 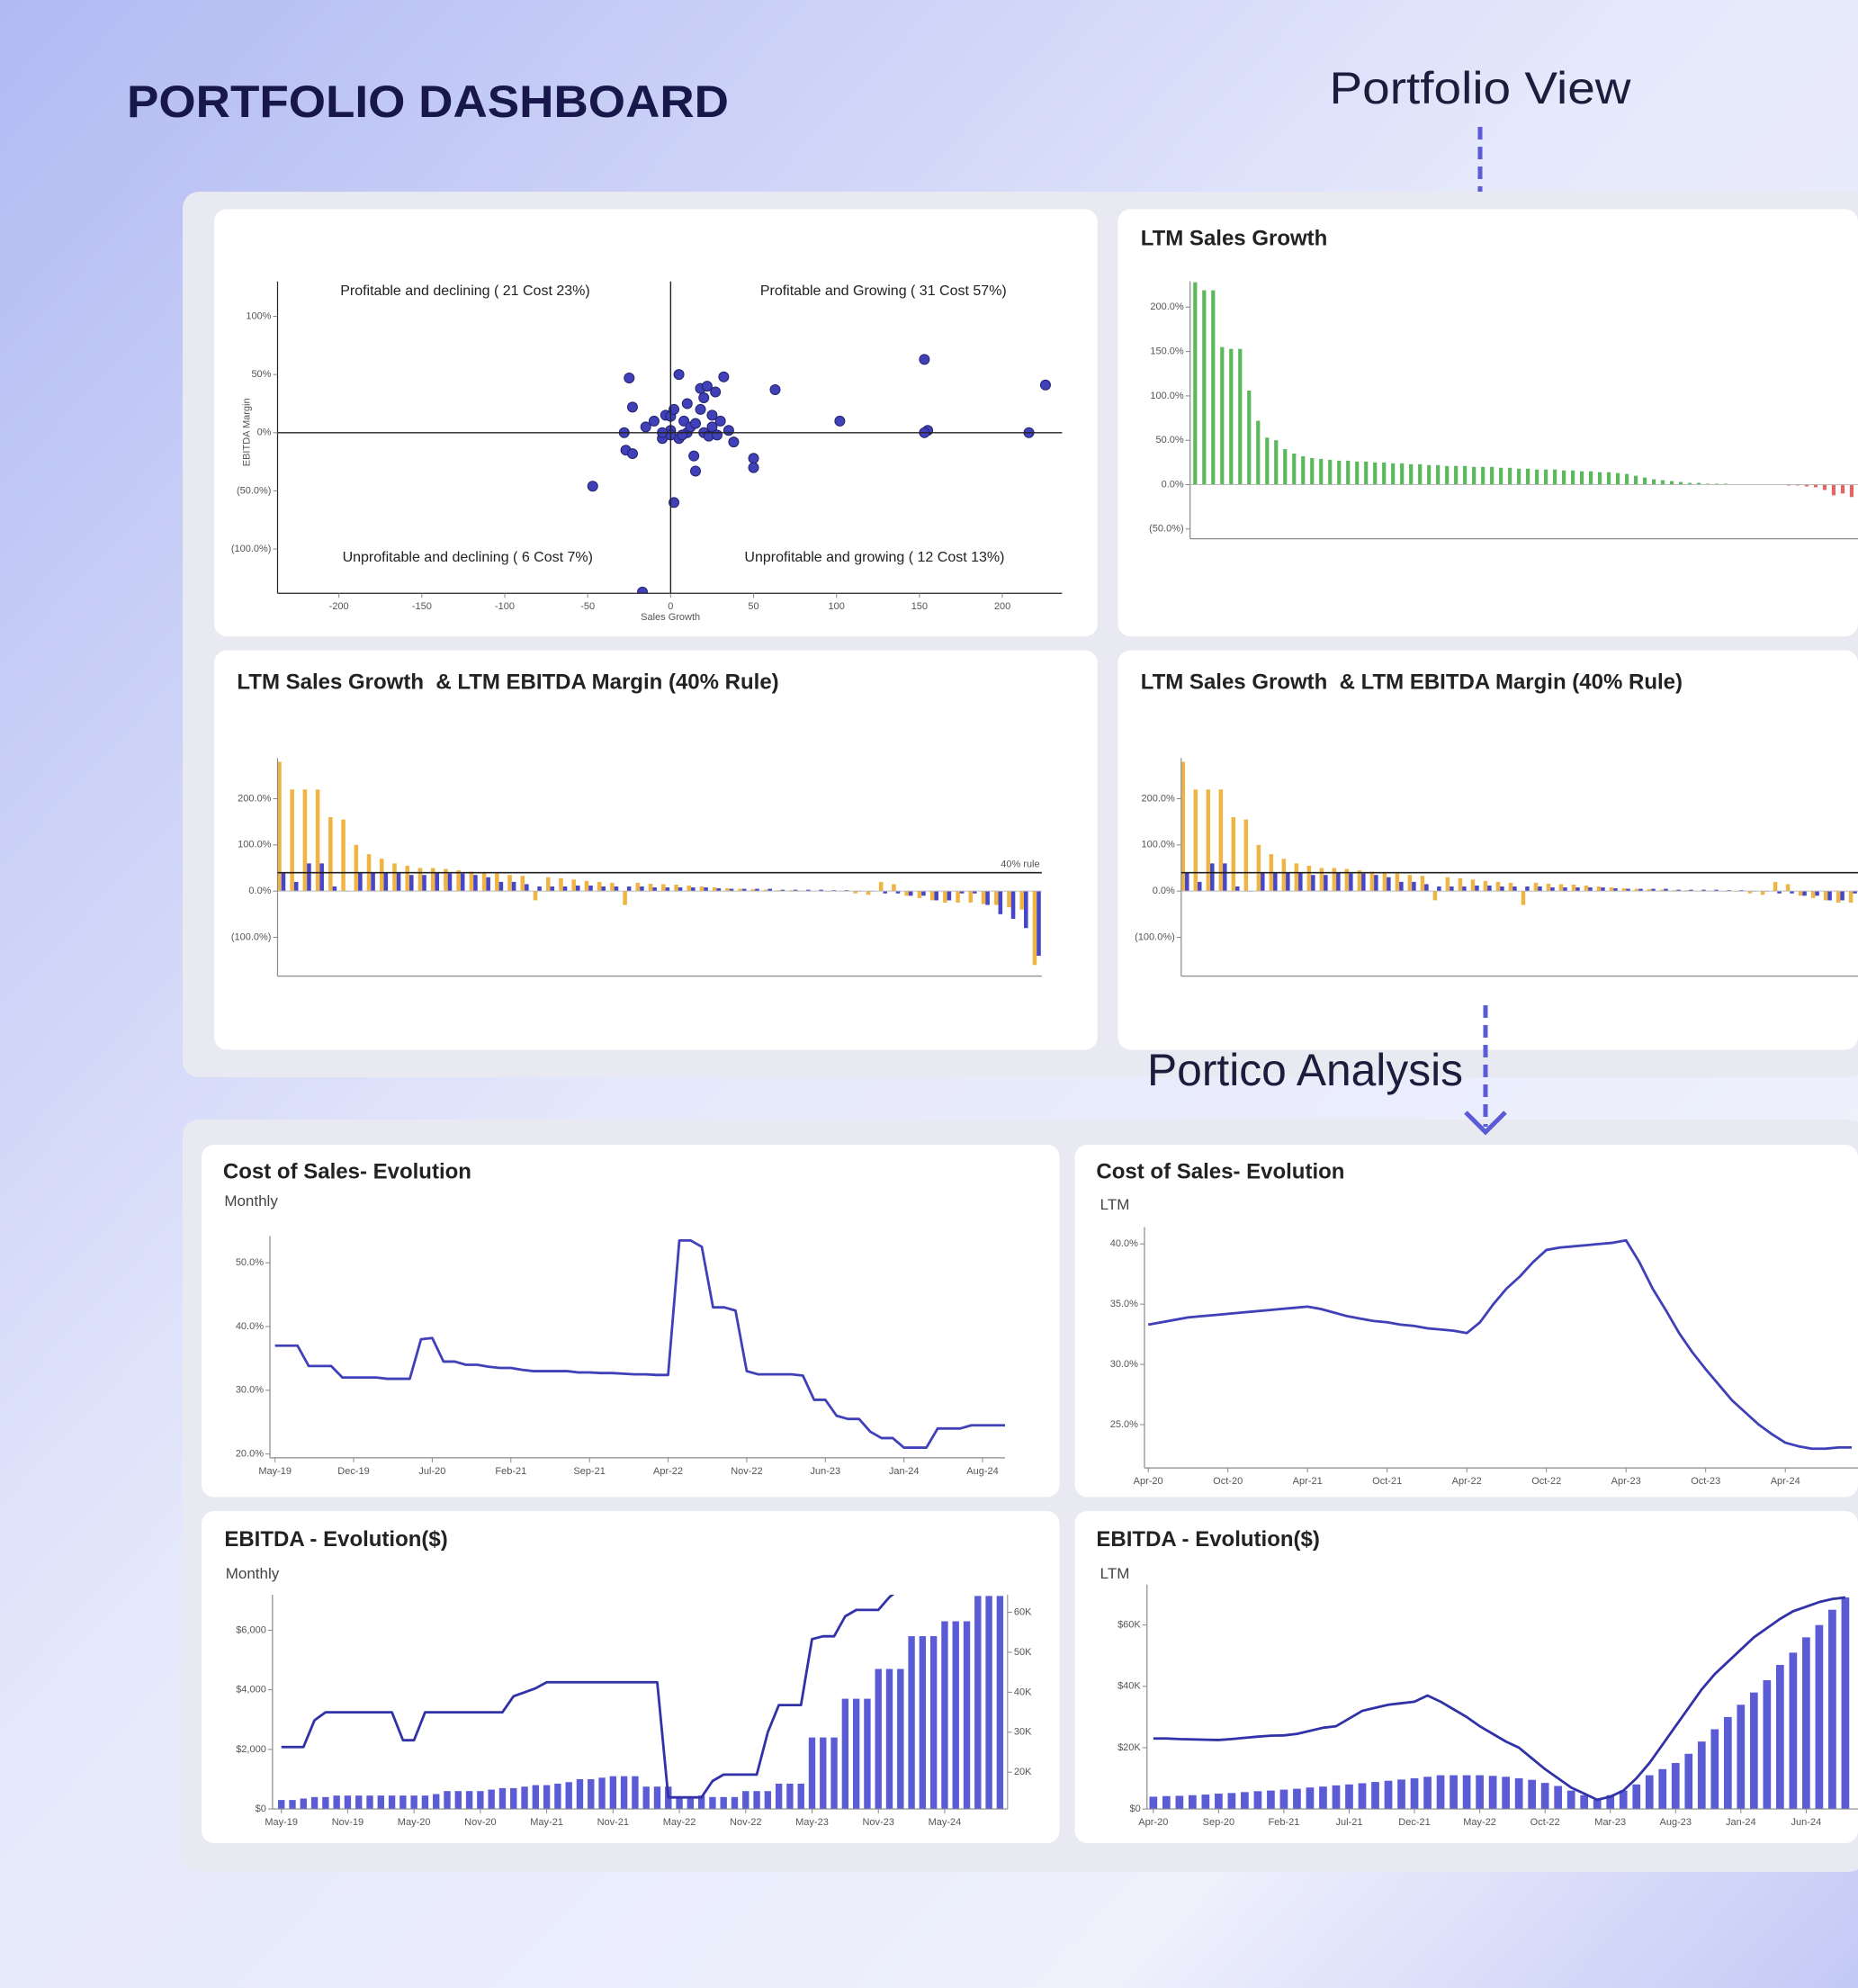 What do you see at coordinates (1218, 1823) in the screenshot?
I see `x-tick-label: Sep-20` at bounding box center [1218, 1823].